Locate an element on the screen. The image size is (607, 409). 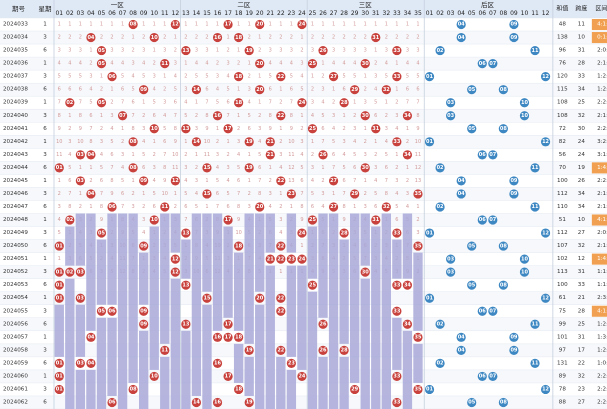
zone-ratio-cell: 2:1:2 is located at coordinates (602, 194).